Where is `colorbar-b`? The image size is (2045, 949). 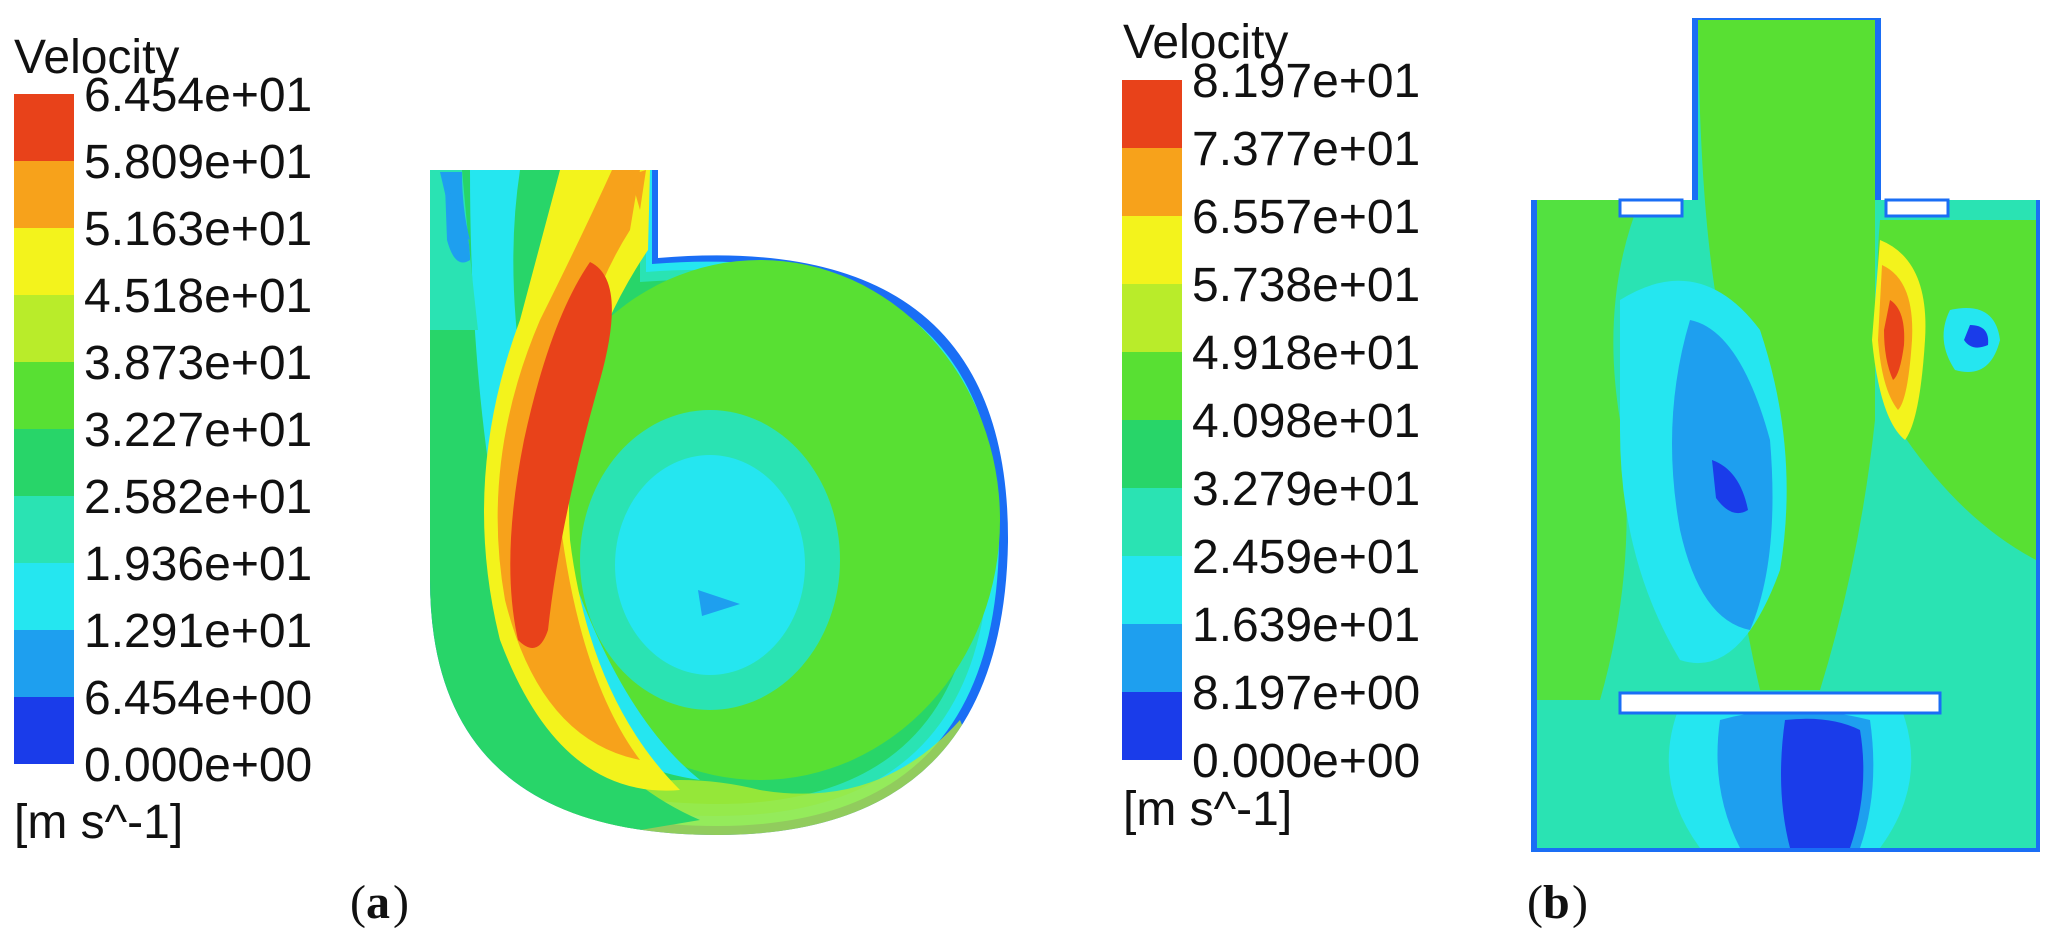 colorbar-b is located at coordinates (1152, 420).